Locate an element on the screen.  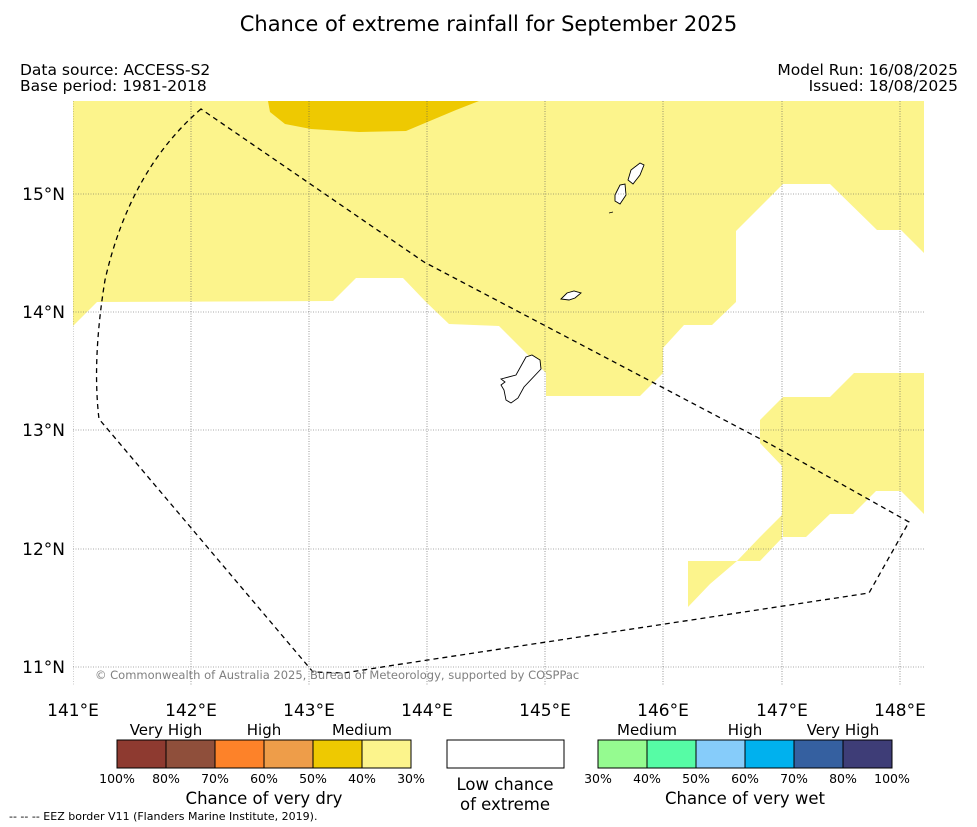
low-chance-legend: Low chance of extreme is located at coordinates (505, 776).